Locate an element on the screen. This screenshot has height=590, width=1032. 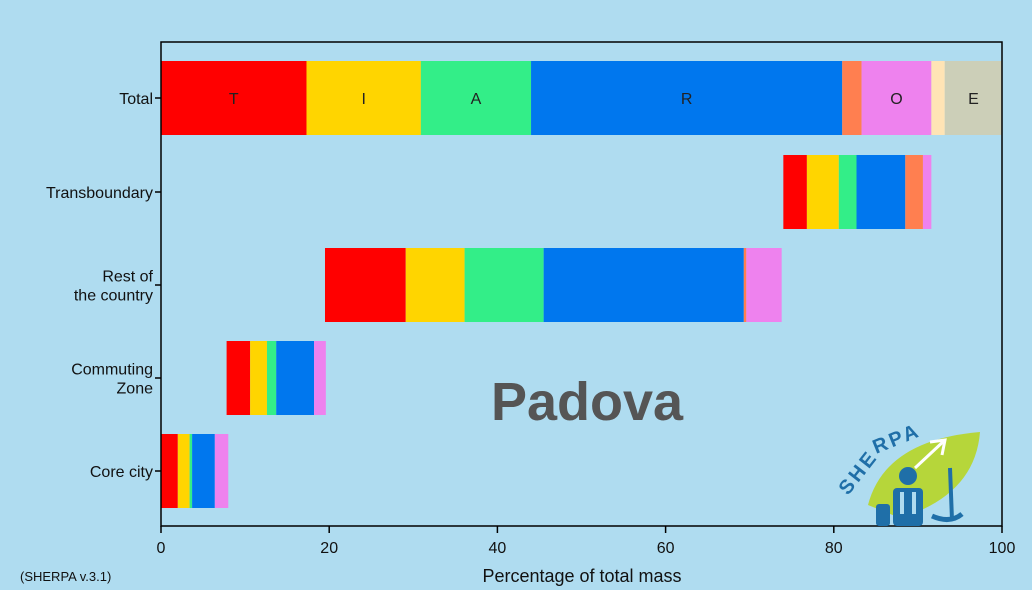
pole-icon is located at coordinates (951, 494).